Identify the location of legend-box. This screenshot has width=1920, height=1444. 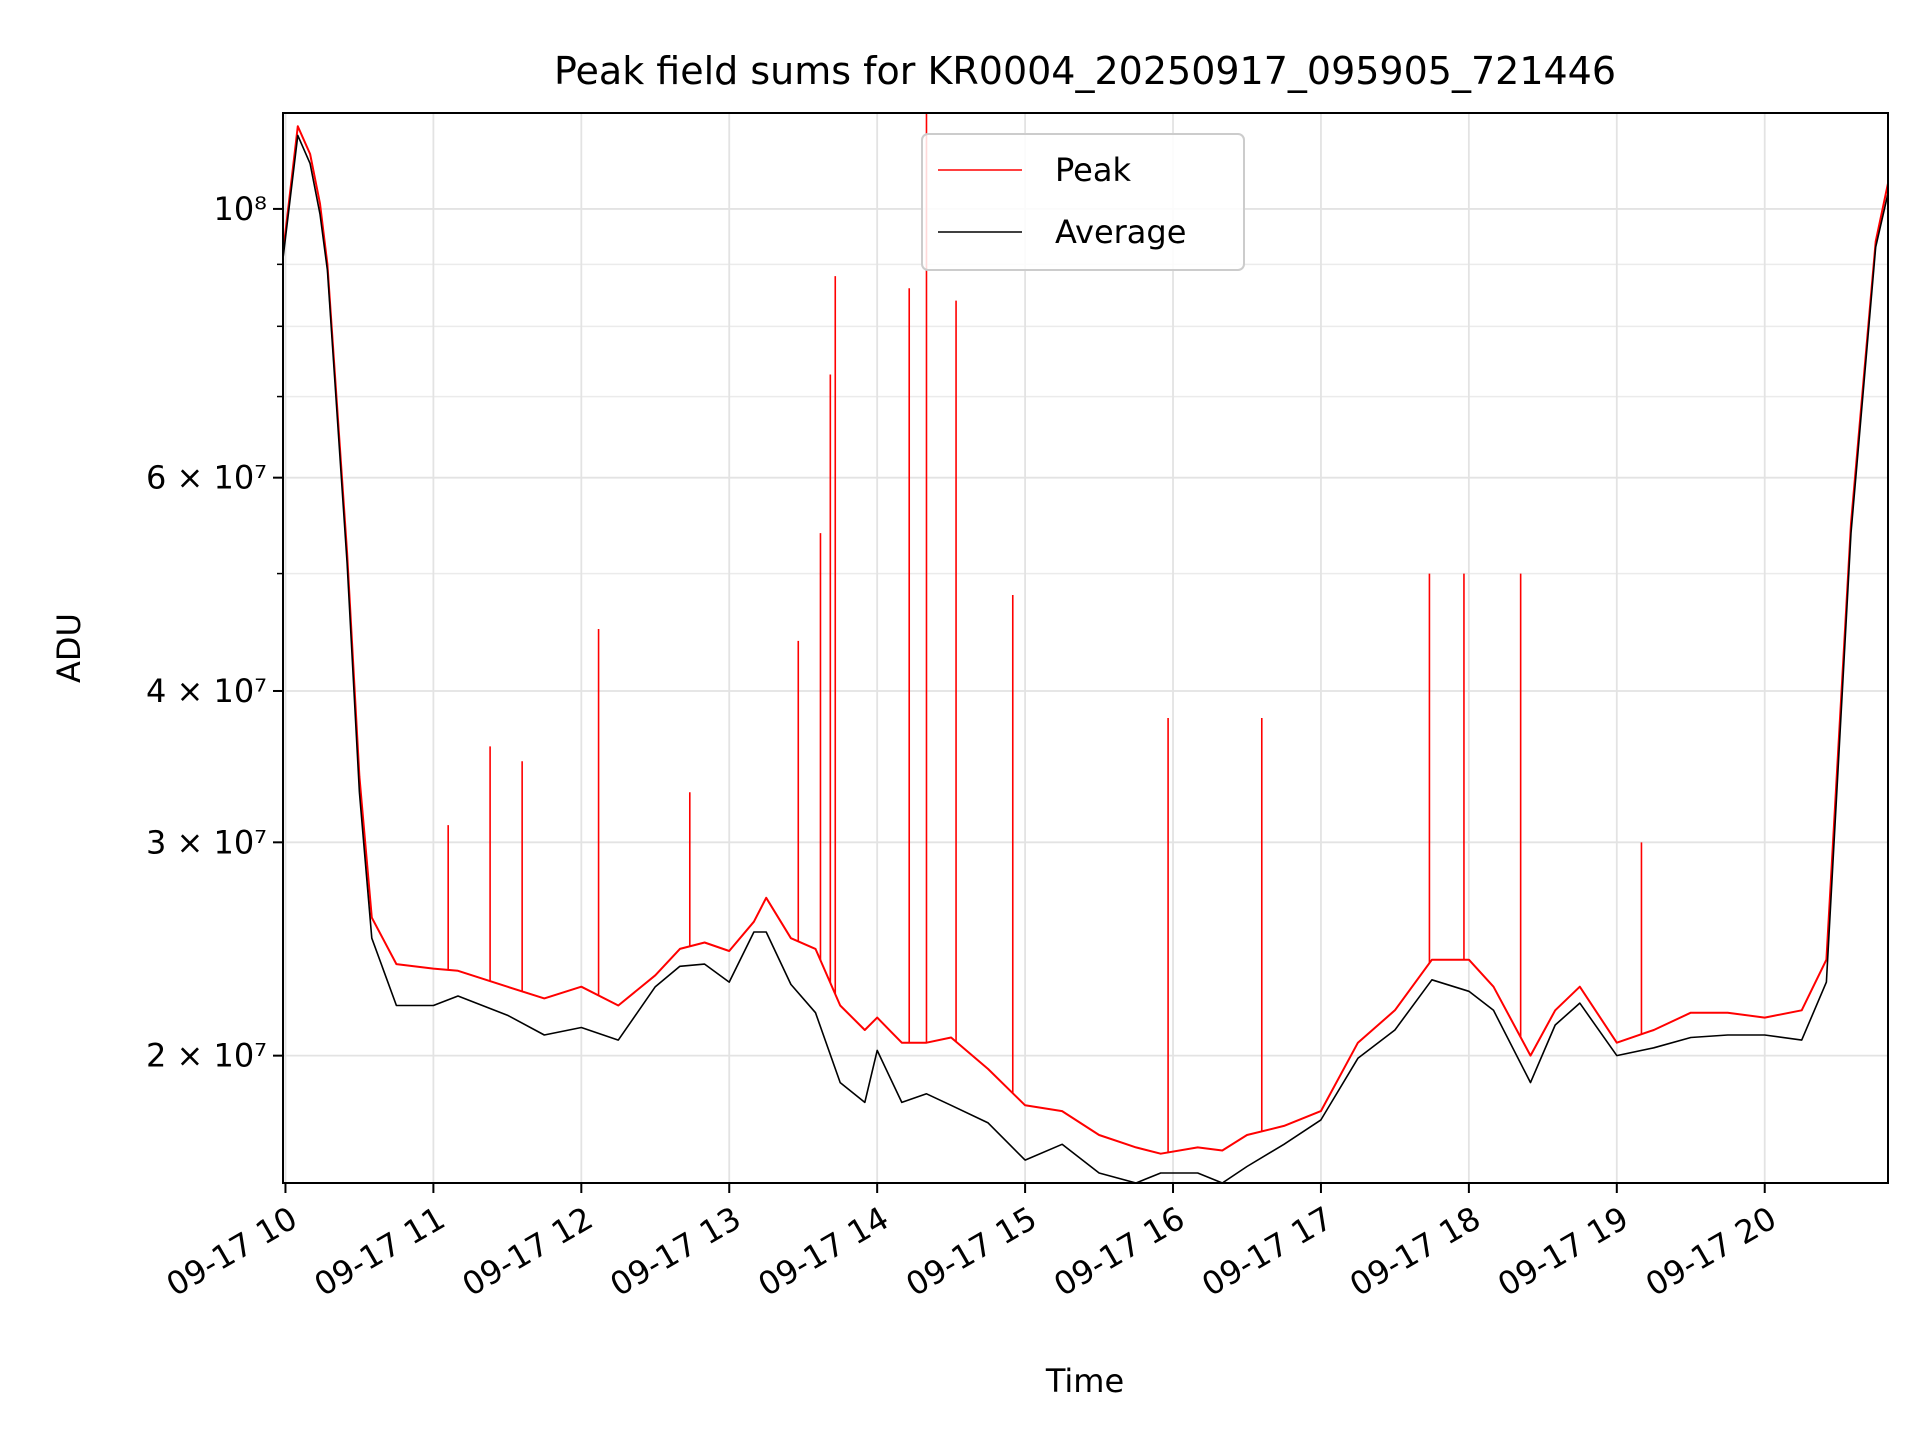
(1083, 202).